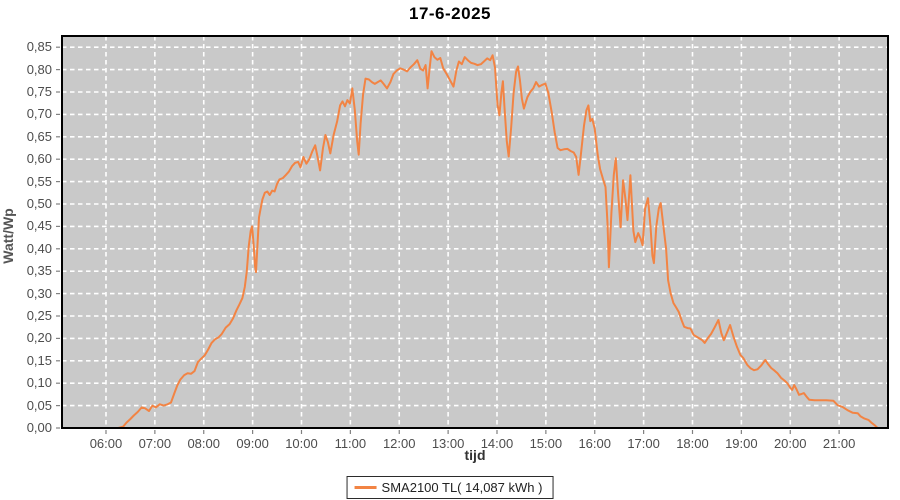 The width and height of the screenshot is (900, 500). What do you see at coordinates (155, 443) in the screenshot?
I see `x-tick-label: 07:00` at bounding box center [155, 443].